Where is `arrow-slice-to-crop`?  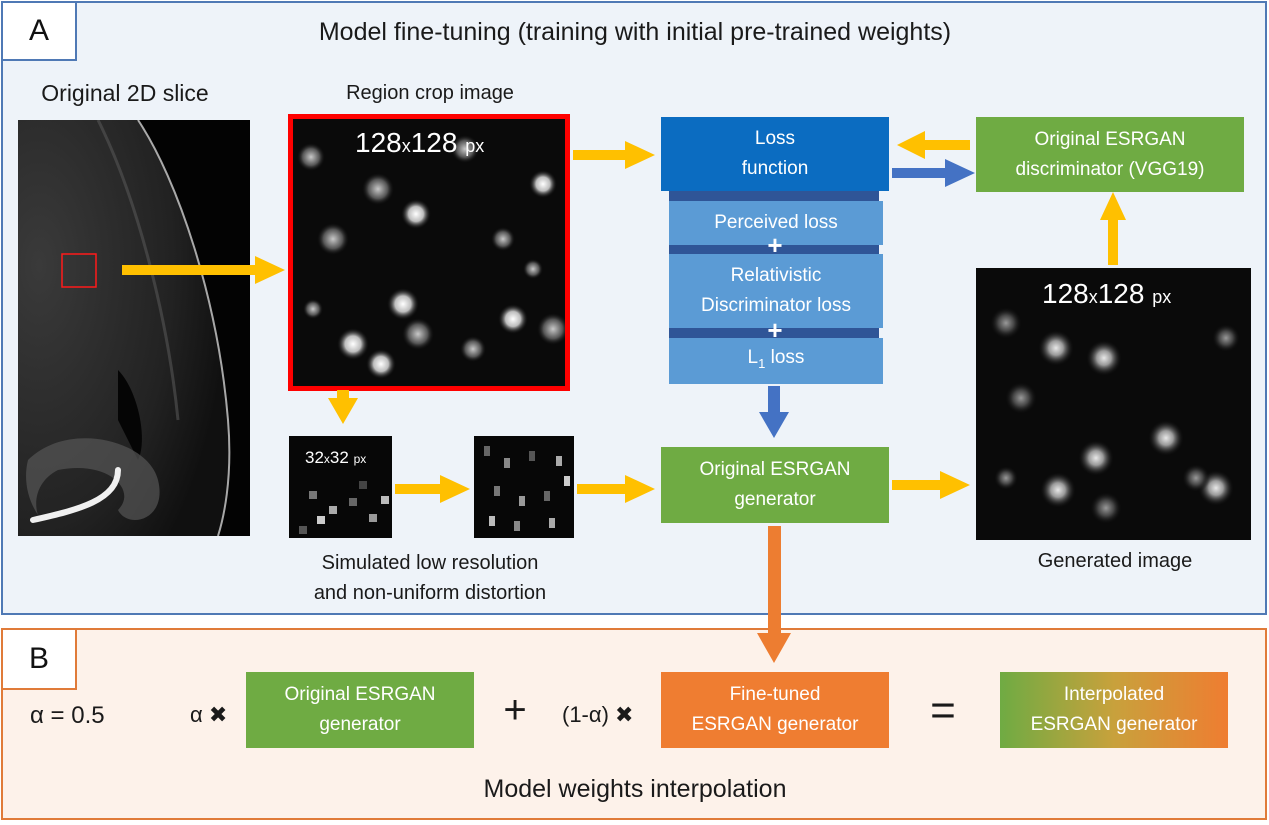
arrow-slice-to-crop is located at coordinates (203, 270).